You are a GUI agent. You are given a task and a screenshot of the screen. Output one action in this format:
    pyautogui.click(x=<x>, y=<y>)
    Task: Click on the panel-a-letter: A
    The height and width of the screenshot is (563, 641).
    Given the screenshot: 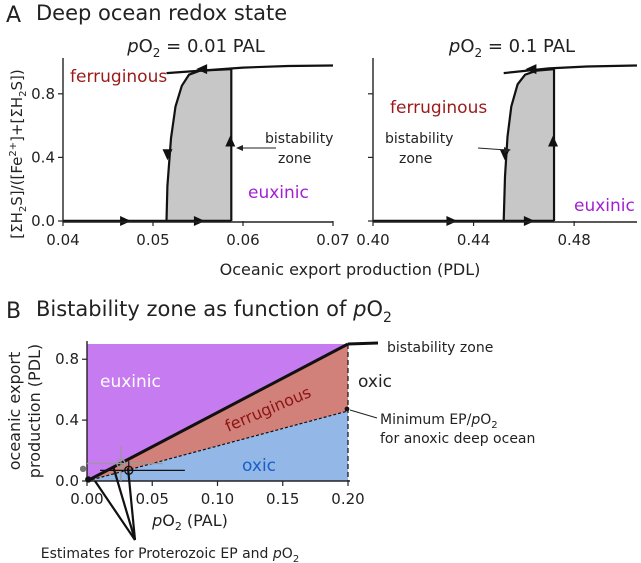 What is the action you would take?
    pyautogui.click(x=13, y=15)
    